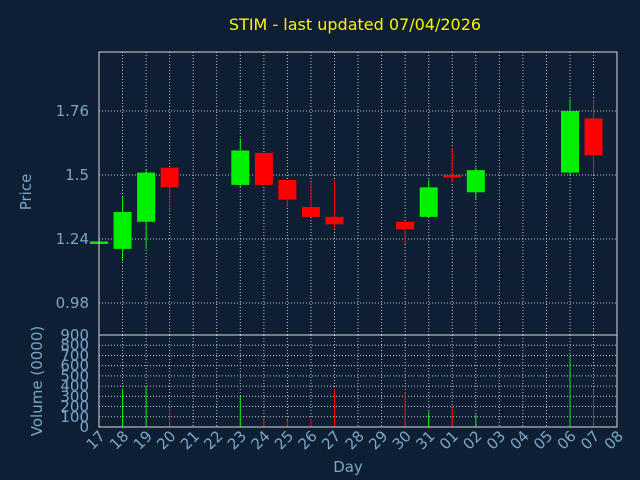 Image resolution: width=640 pixels, height=480 pixels. I want to click on volume-tick-label: 700, so click(74, 355).